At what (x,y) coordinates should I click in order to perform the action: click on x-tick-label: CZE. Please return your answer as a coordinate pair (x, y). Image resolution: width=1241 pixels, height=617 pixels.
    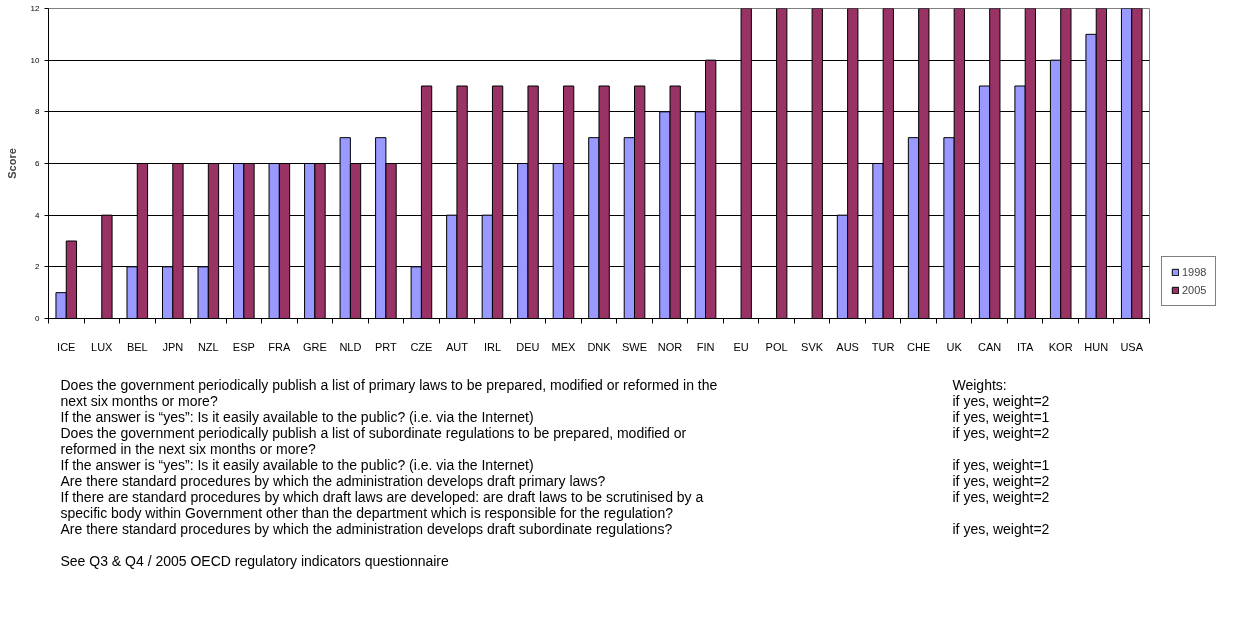
    Looking at the image, I should click on (421, 346).